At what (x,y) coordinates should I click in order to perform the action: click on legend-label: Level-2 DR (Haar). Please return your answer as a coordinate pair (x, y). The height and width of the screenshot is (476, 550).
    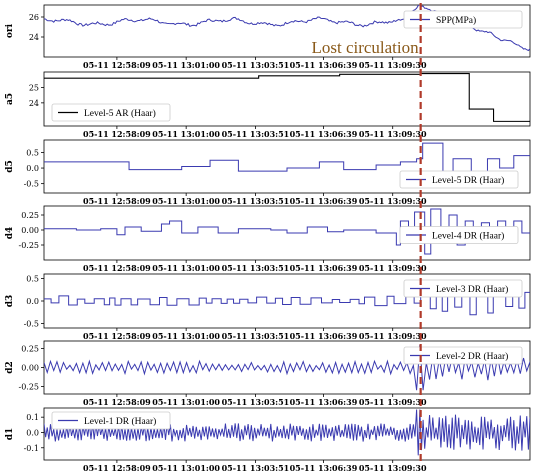
    Looking at the image, I should click on (472, 356).